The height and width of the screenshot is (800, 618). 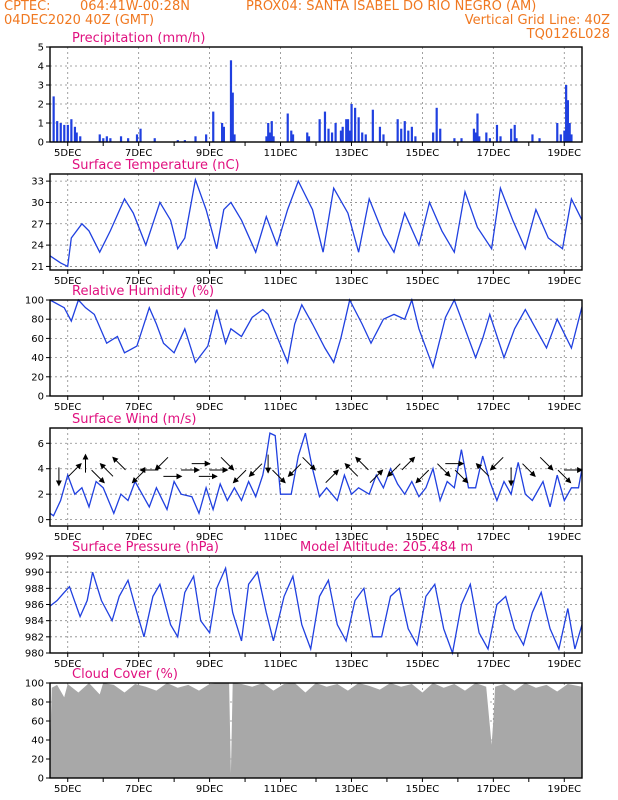 I want to click on series-line, so click(x=316, y=610).